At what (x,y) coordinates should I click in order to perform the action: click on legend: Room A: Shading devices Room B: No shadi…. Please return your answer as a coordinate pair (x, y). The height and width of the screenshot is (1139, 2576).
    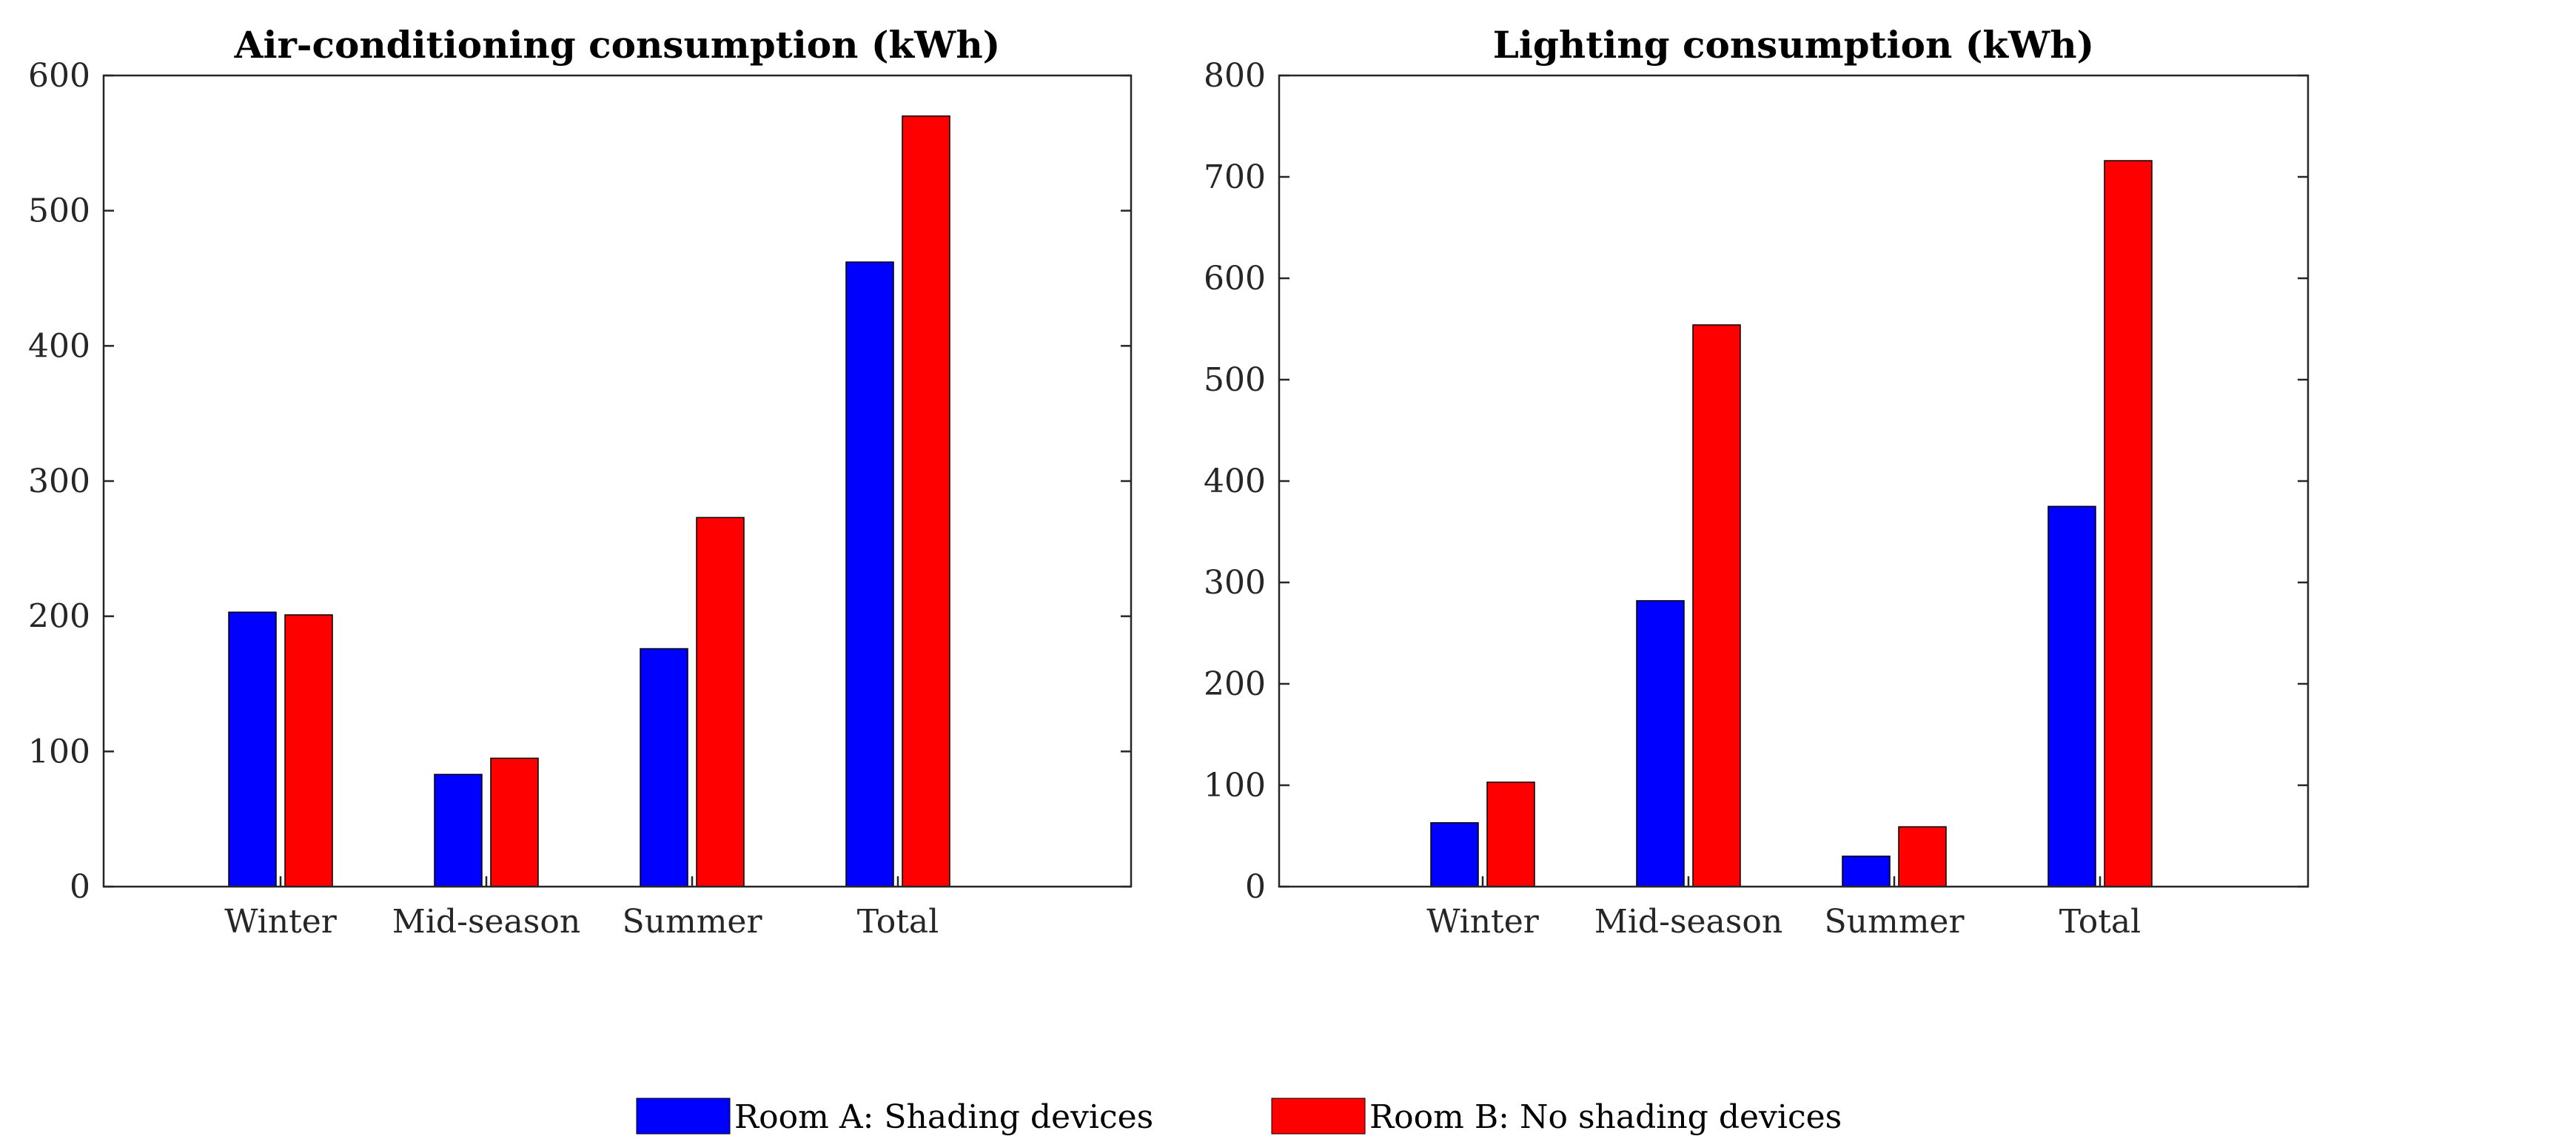
    Looking at the image, I should click on (1239, 1117).